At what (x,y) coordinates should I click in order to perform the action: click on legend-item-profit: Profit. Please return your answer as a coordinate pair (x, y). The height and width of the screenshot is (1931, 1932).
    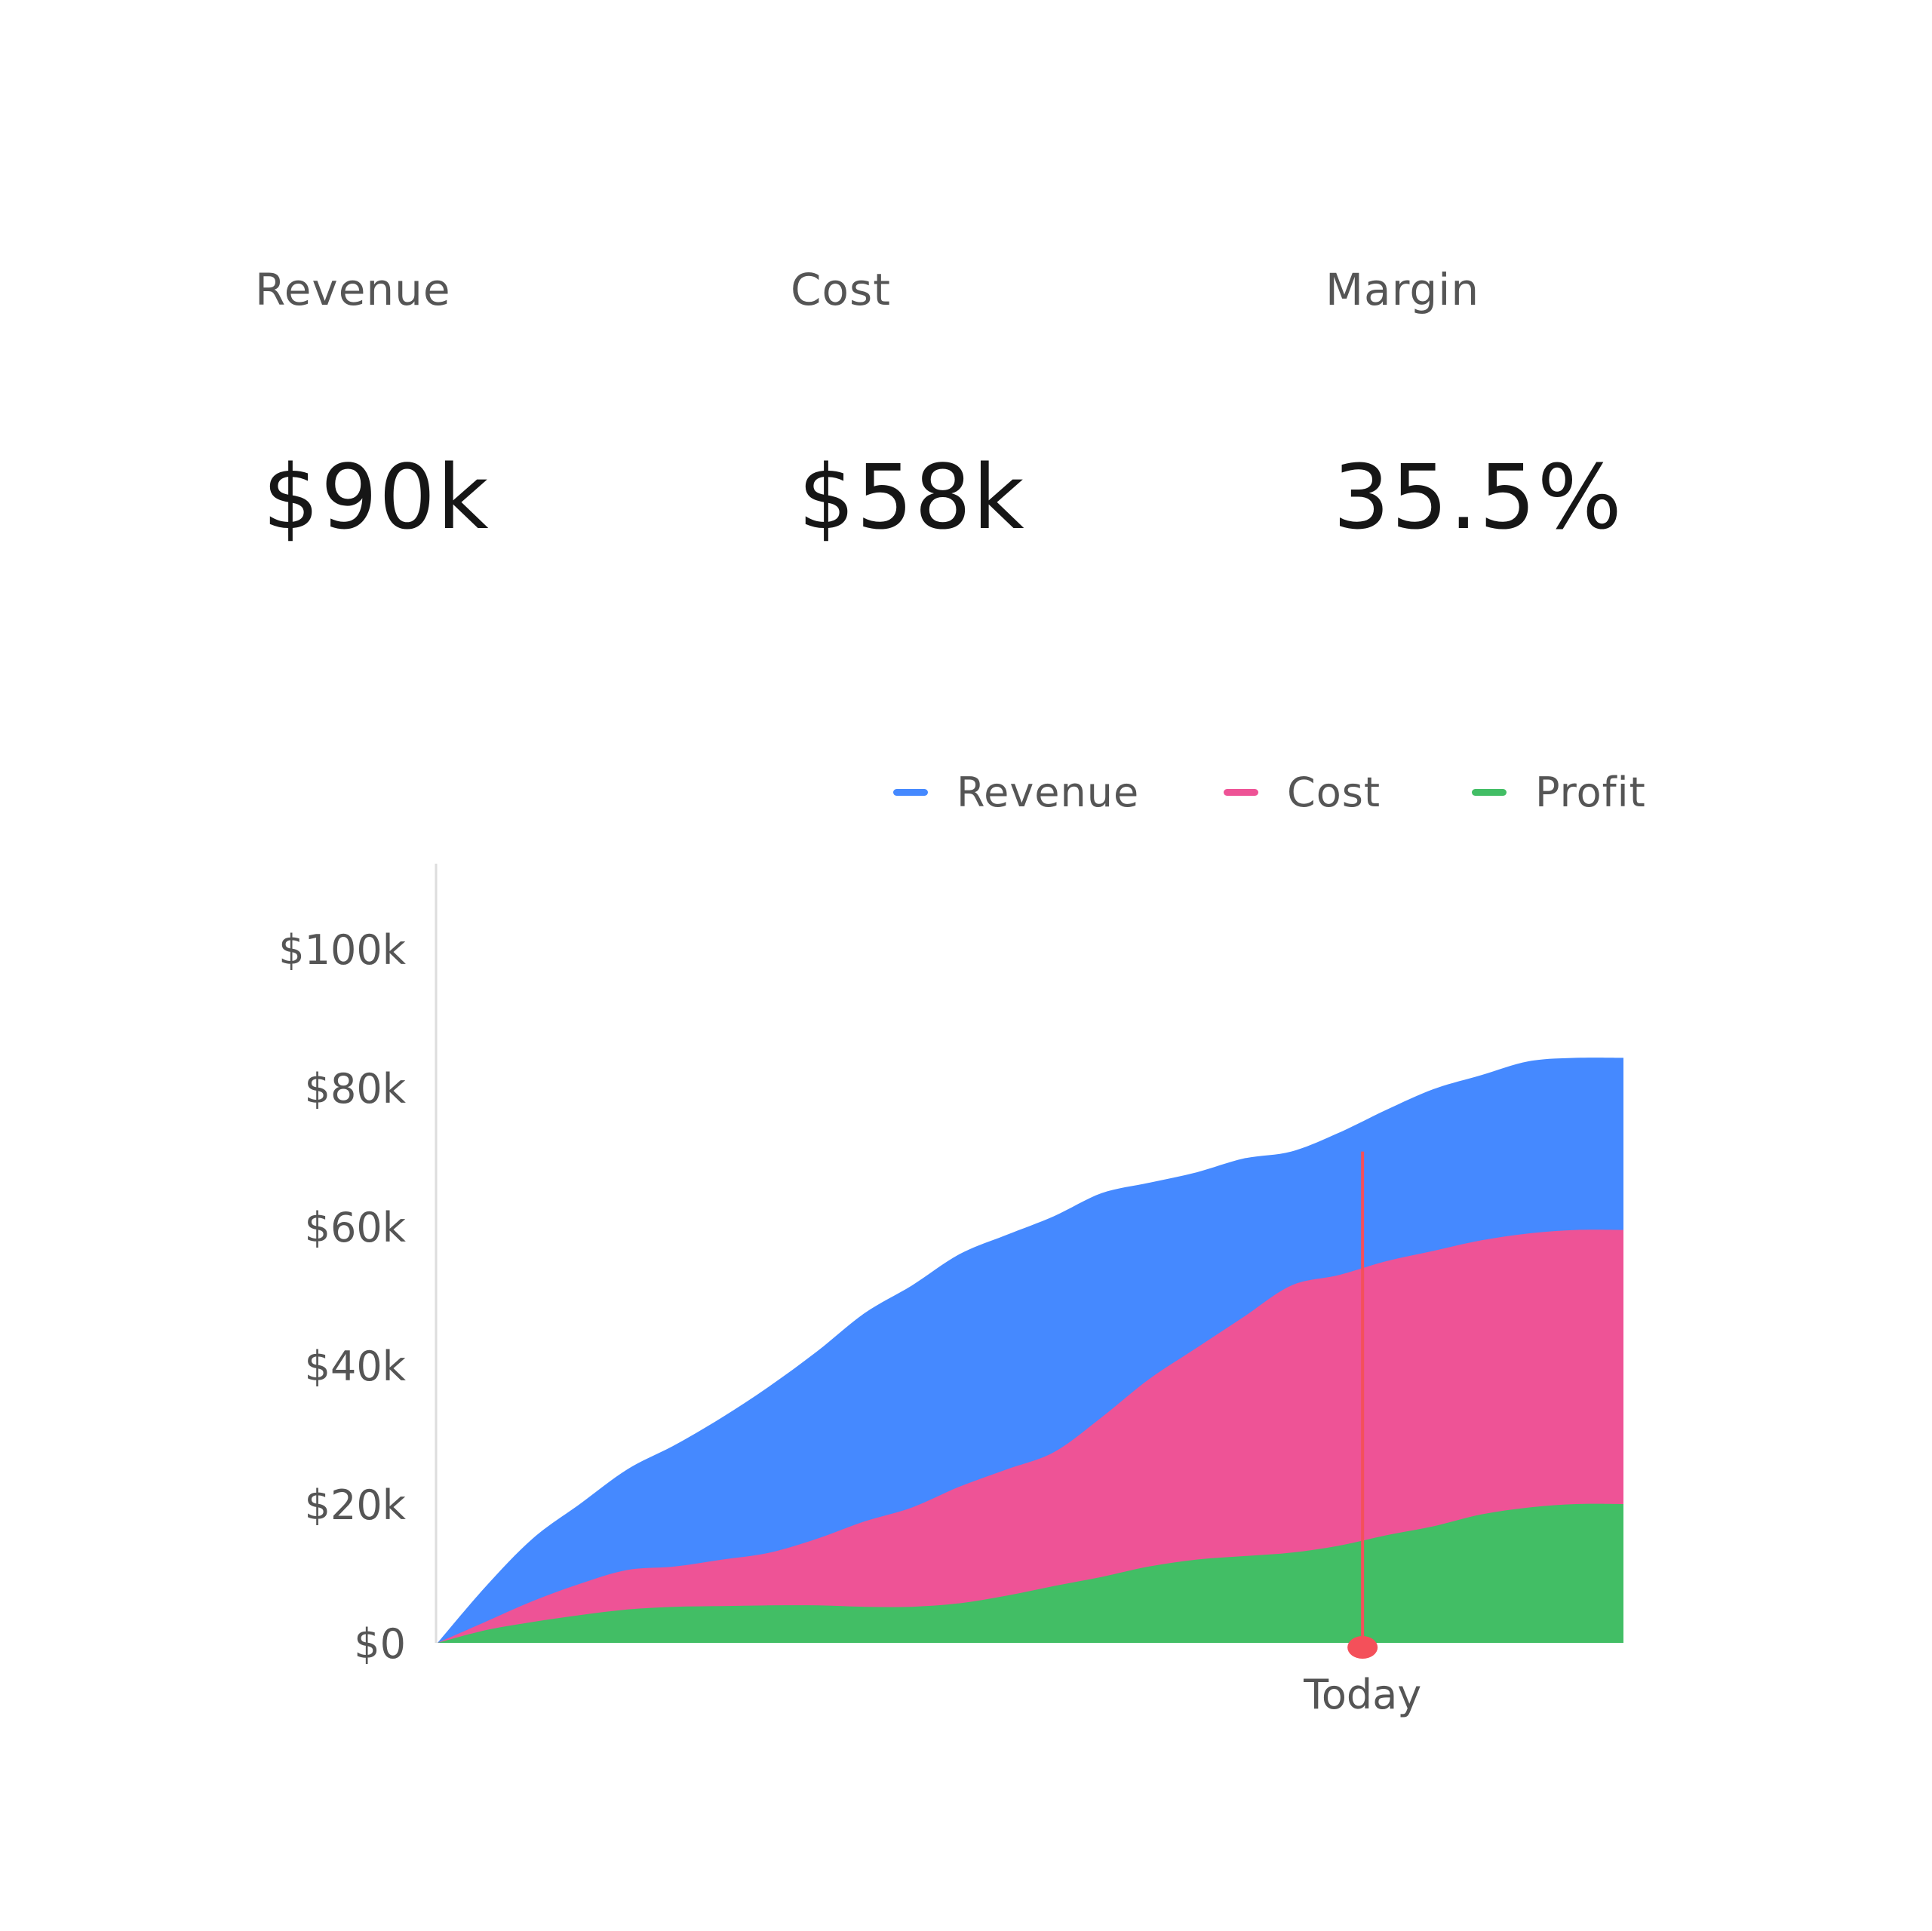
    Looking at the image, I should click on (1559, 792).